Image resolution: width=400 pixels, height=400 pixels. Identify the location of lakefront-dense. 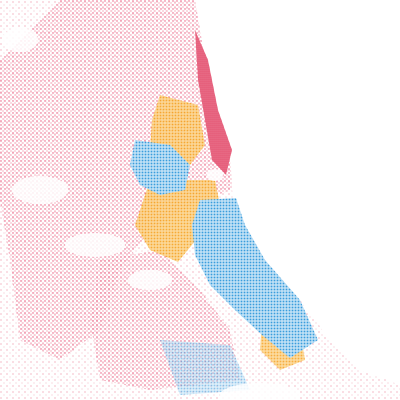
(213, 102).